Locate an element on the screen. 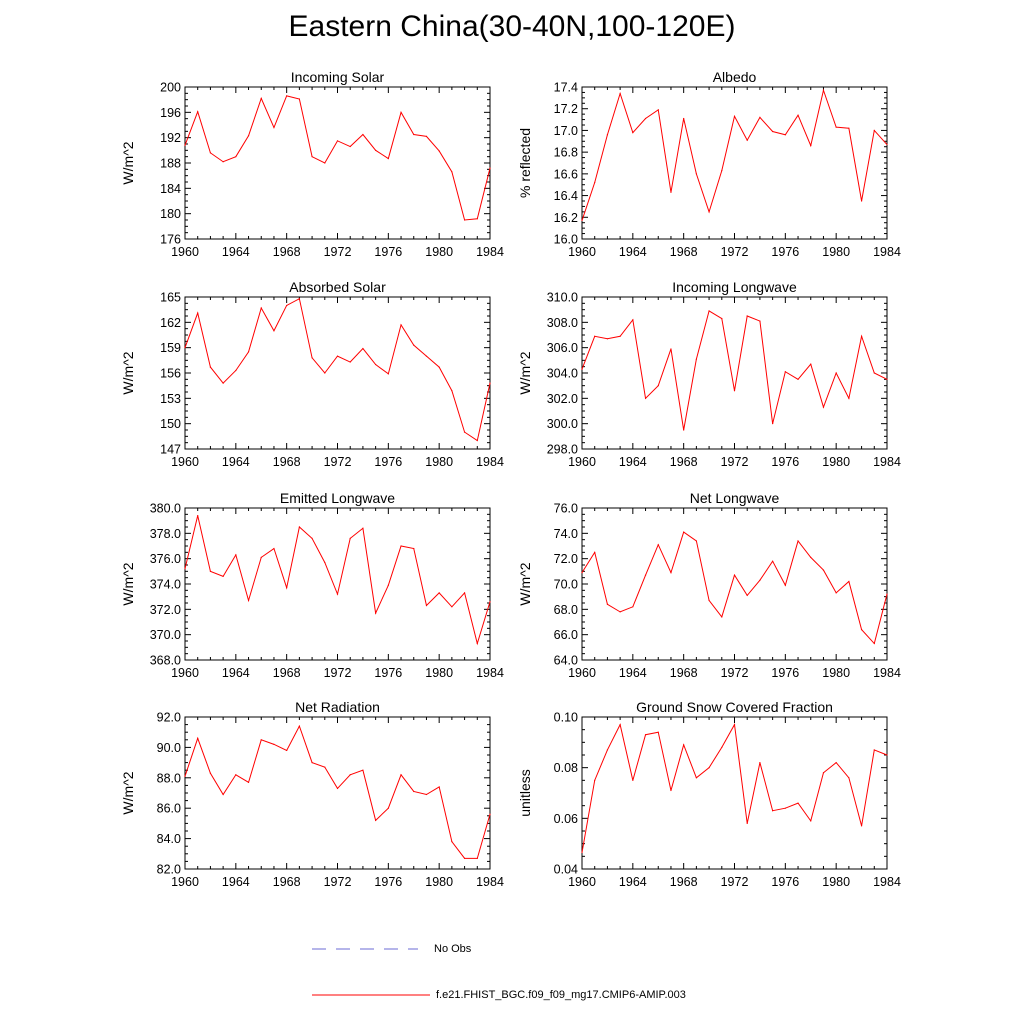 This screenshot has width=1024, height=1024. y-tick-label: 72.0 is located at coordinates (566, 559).